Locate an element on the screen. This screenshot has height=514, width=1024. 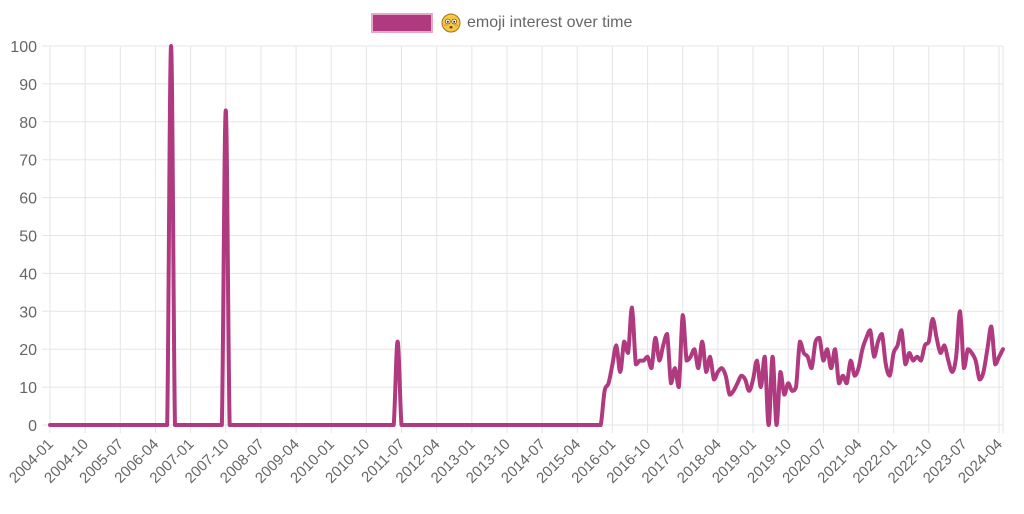
y-tick-label: 70 is located at coordinates (28, 161).